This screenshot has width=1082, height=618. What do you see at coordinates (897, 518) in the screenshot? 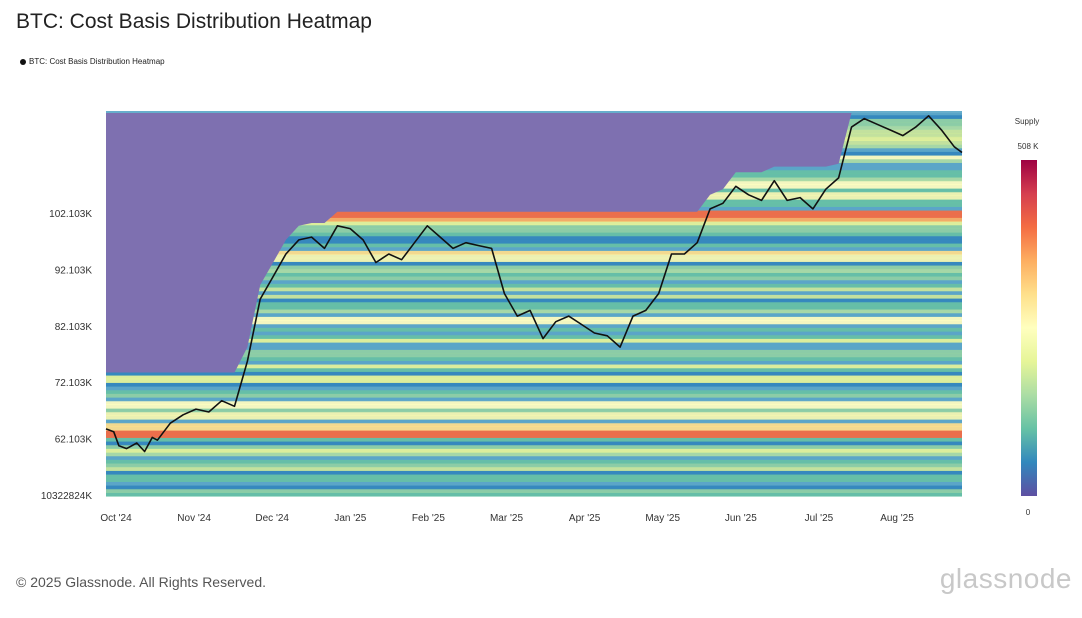
I see `x-tick-label: Aug '25` at bounding box center [897, 518].